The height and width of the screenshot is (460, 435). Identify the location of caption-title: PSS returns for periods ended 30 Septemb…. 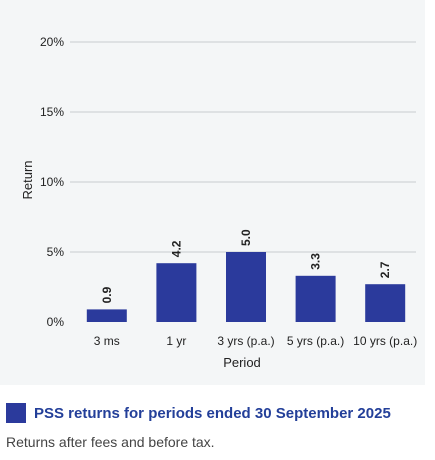
(212, 413).